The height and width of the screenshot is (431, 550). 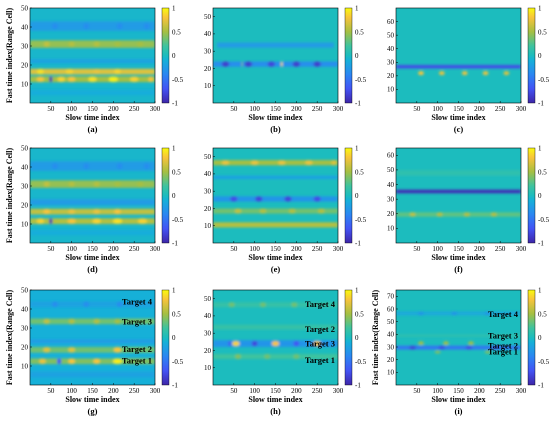 What do you see at coordinates (544, 220) in the screenshot?
I see `colorbar-tick-label: -0.5` at bounding box center [544, 220].